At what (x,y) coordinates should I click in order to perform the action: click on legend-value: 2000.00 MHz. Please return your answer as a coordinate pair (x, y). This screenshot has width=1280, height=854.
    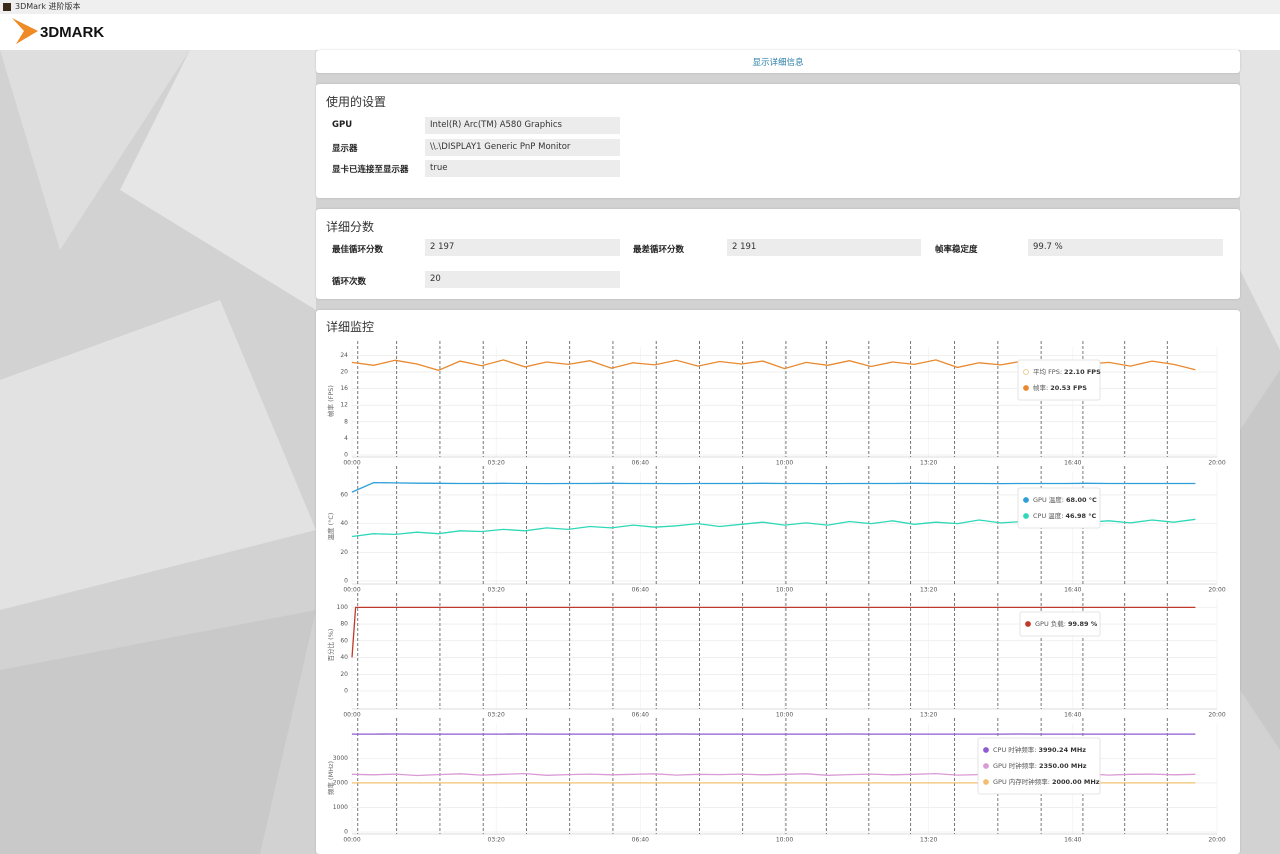
    Looking at the image, I should click on (1076, 782).